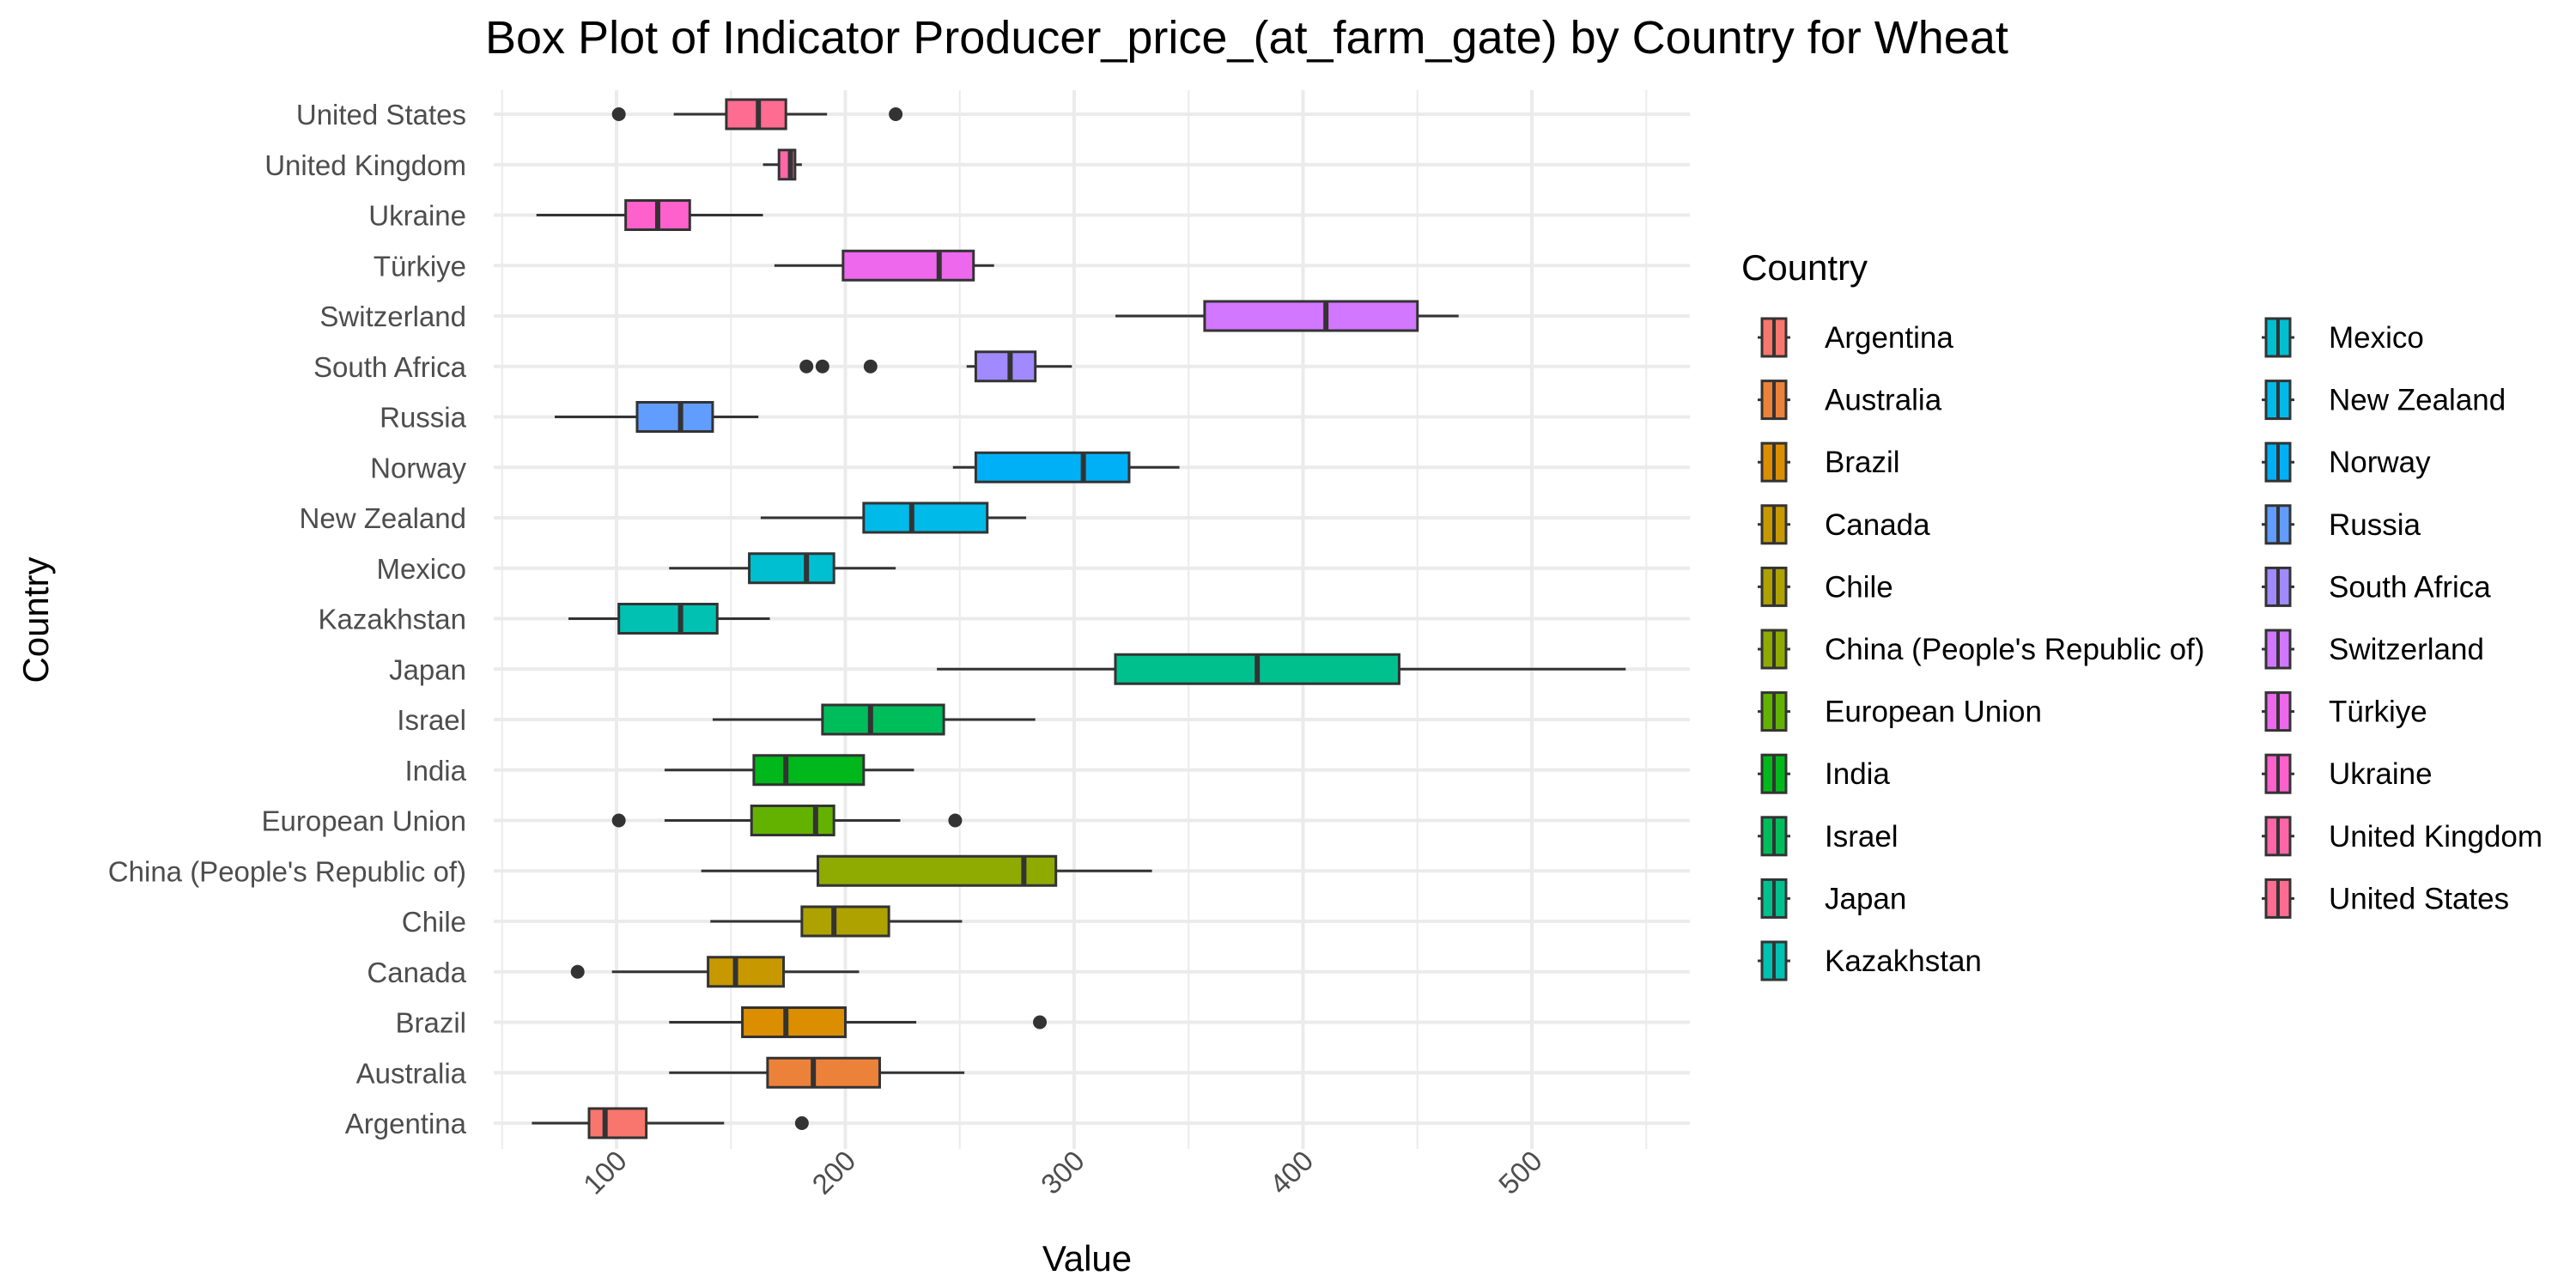 The width and height of the screenshot is (2576, 1288). I want to click on y-tick-label: Russia, so click(423, 418).